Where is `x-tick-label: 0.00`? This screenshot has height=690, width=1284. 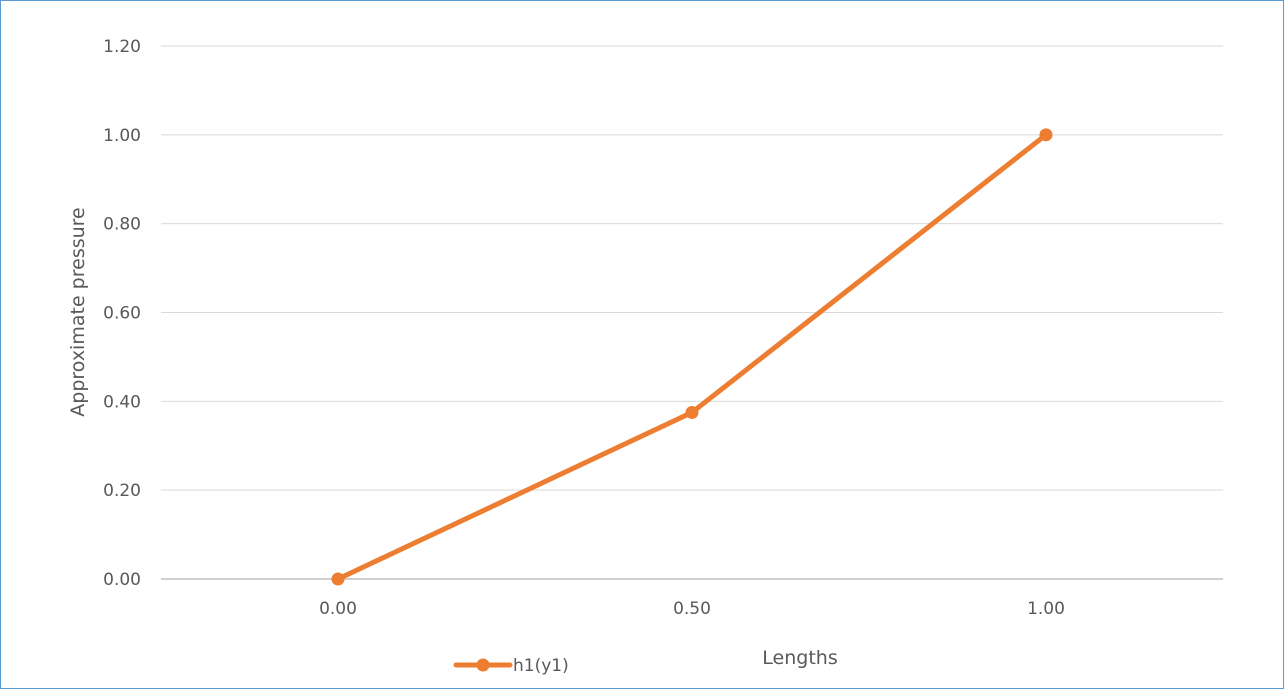 x-tick-label: 0.00 is located at coordinates (338, 609).